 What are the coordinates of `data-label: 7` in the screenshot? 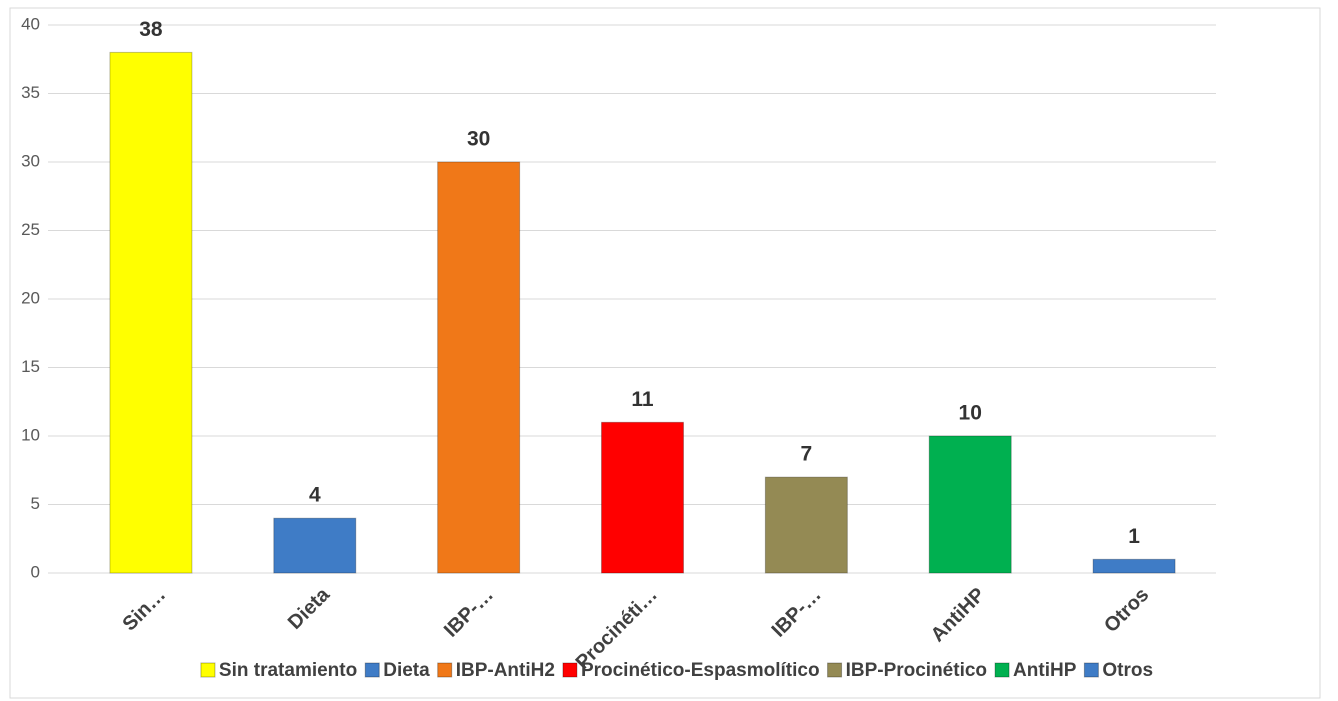 It's located at (807, 454).